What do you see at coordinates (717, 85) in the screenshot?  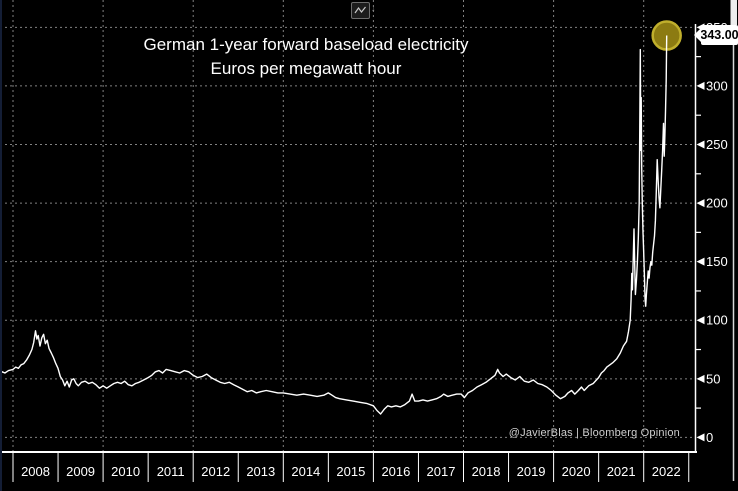 I see `y-tick-label: 300` at bounding box center [717, 85].